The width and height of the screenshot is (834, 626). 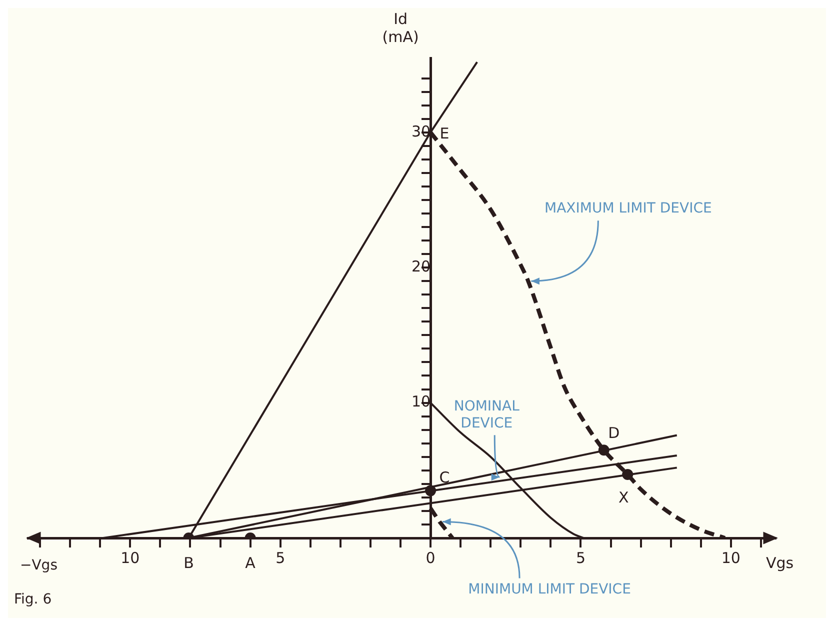 I want to click on annotation: MAXIMUM LIMIT DEVICE, so click(x=628, y=208).